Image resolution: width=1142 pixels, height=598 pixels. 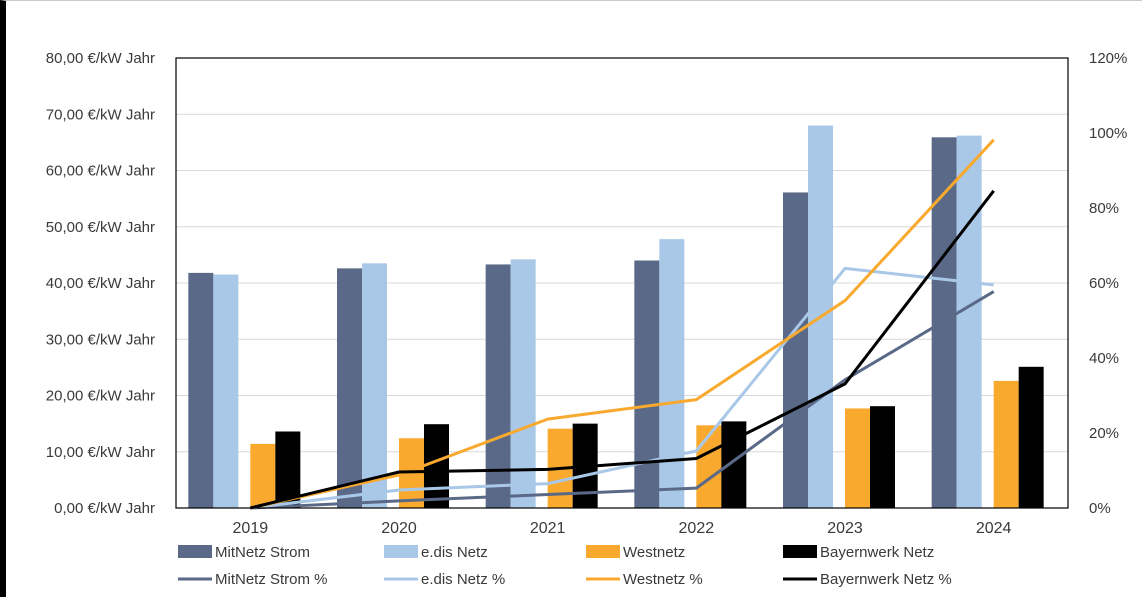 I want to click on legend-label: MitNetz Strom, so click(x=262, y=552).